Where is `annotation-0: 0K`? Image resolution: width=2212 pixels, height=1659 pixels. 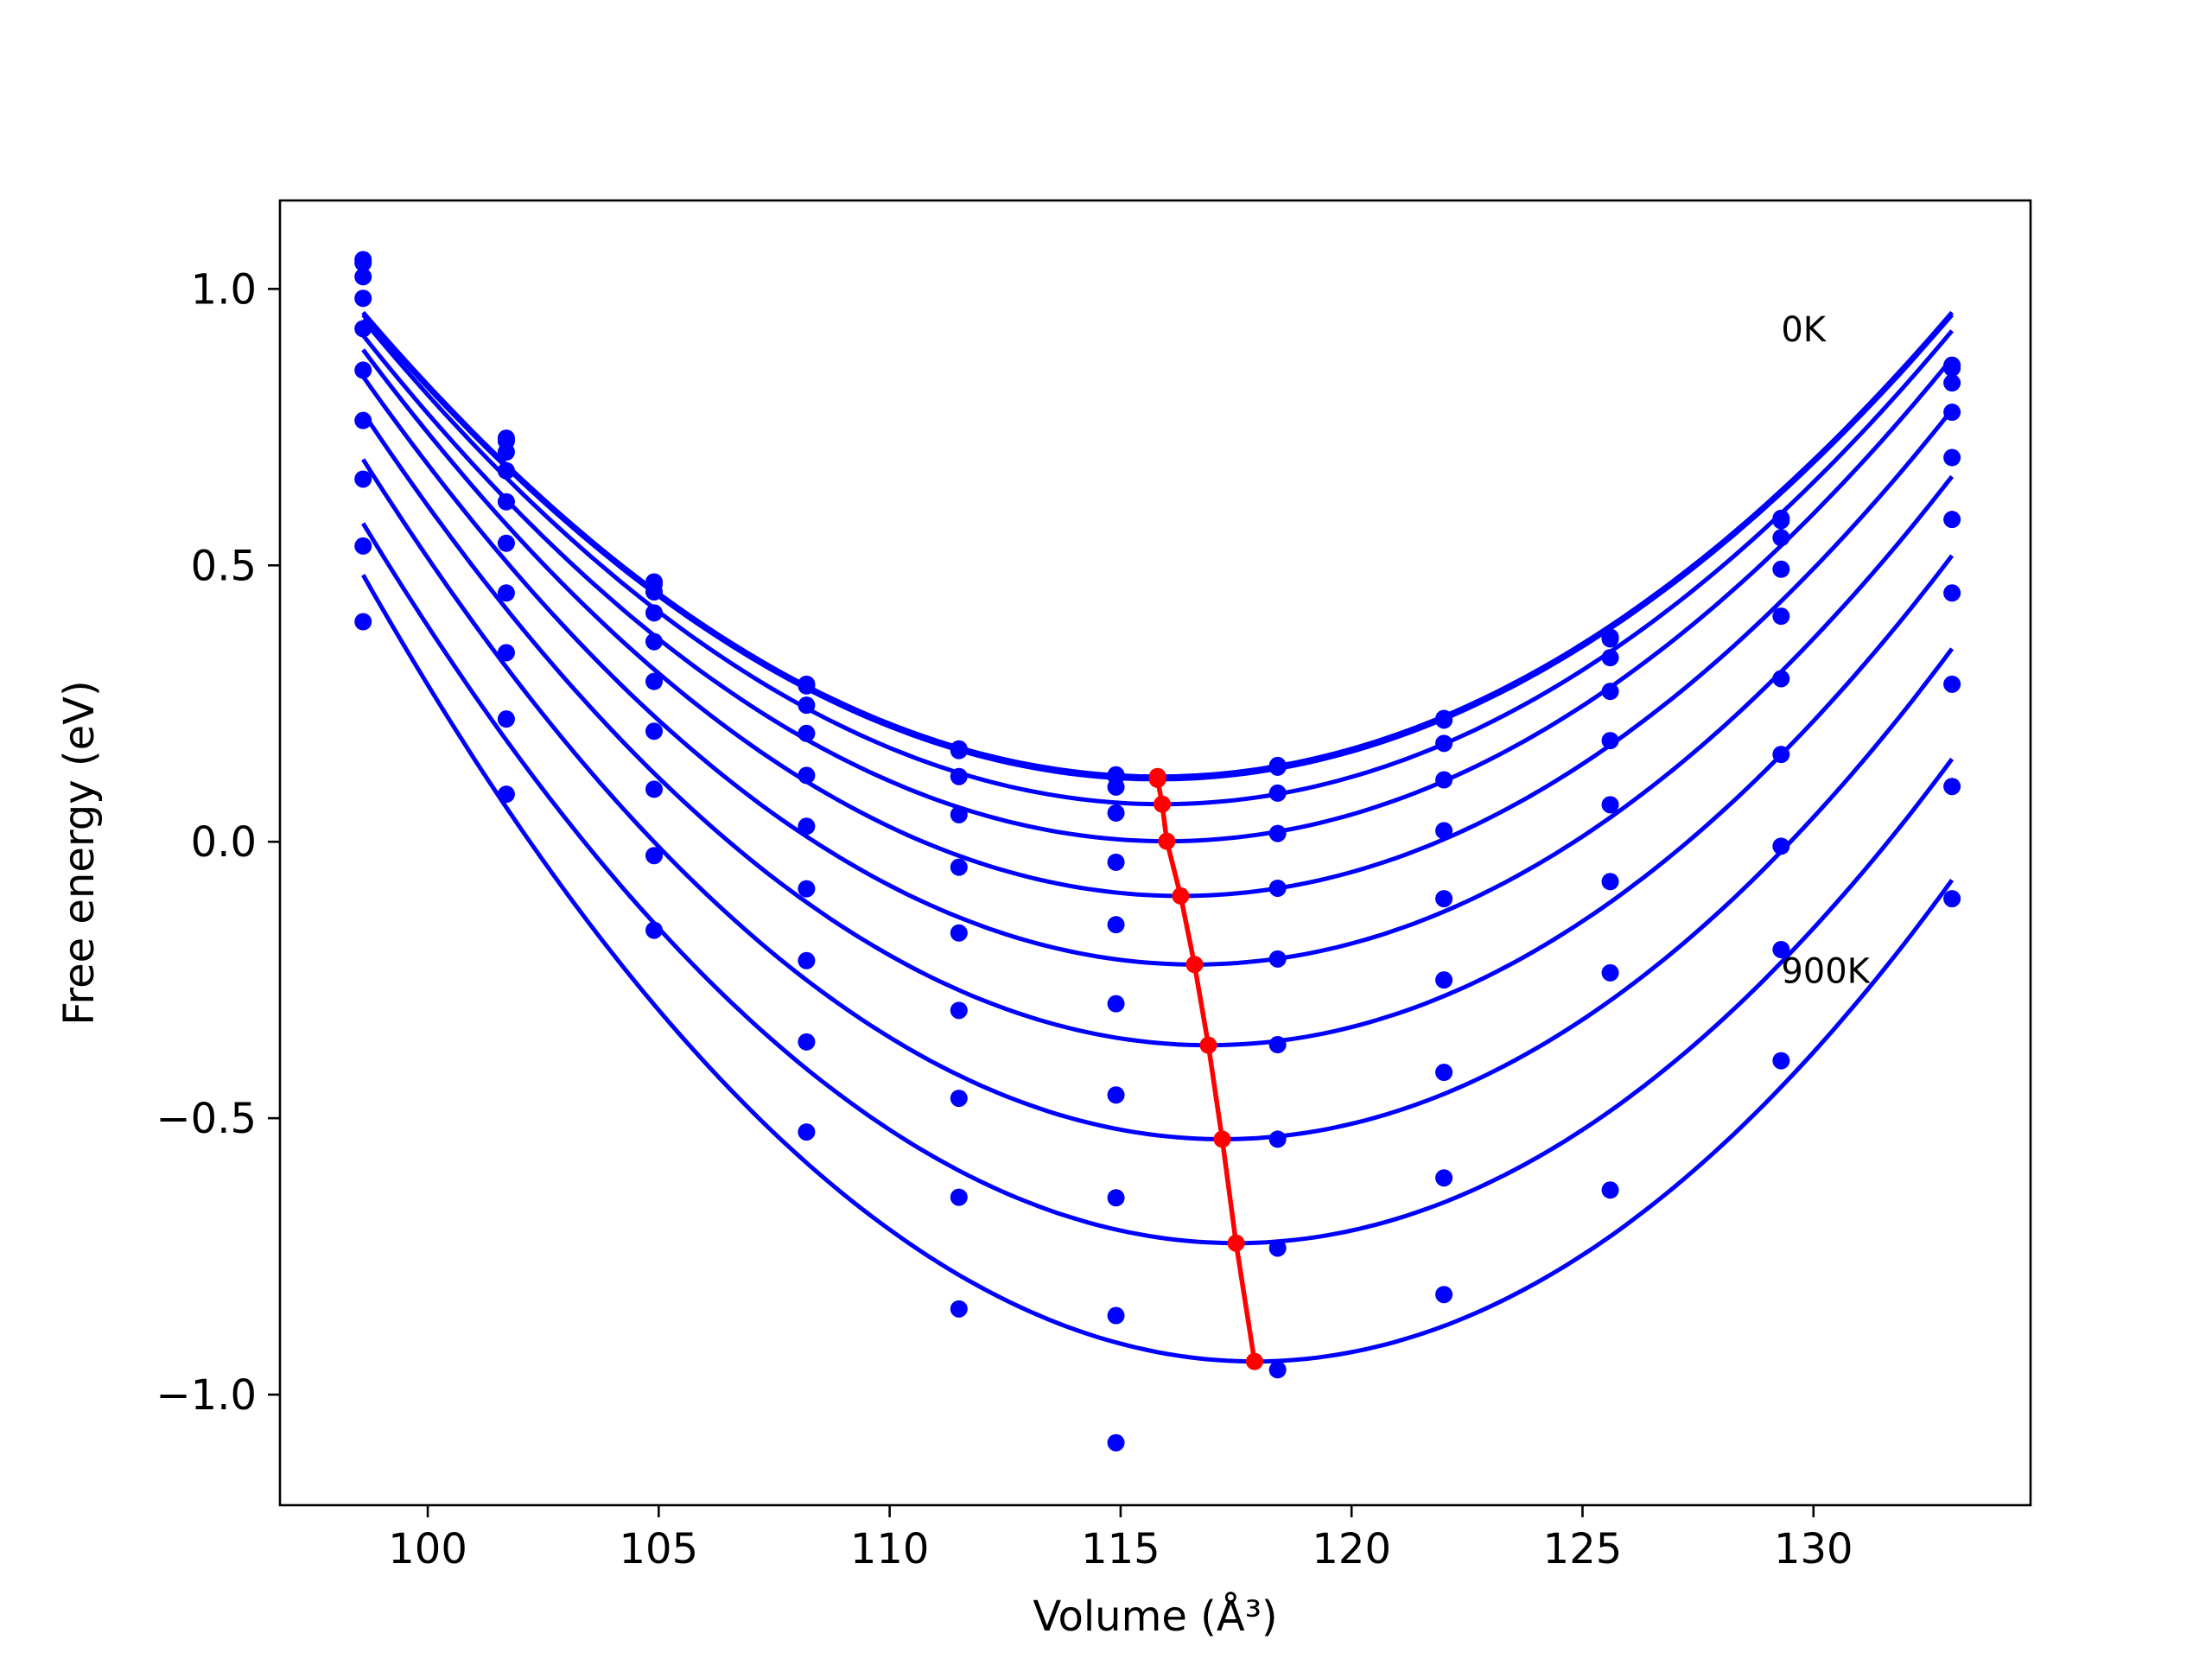 annotation-0: 0K is located at coordinates (1804, 330).